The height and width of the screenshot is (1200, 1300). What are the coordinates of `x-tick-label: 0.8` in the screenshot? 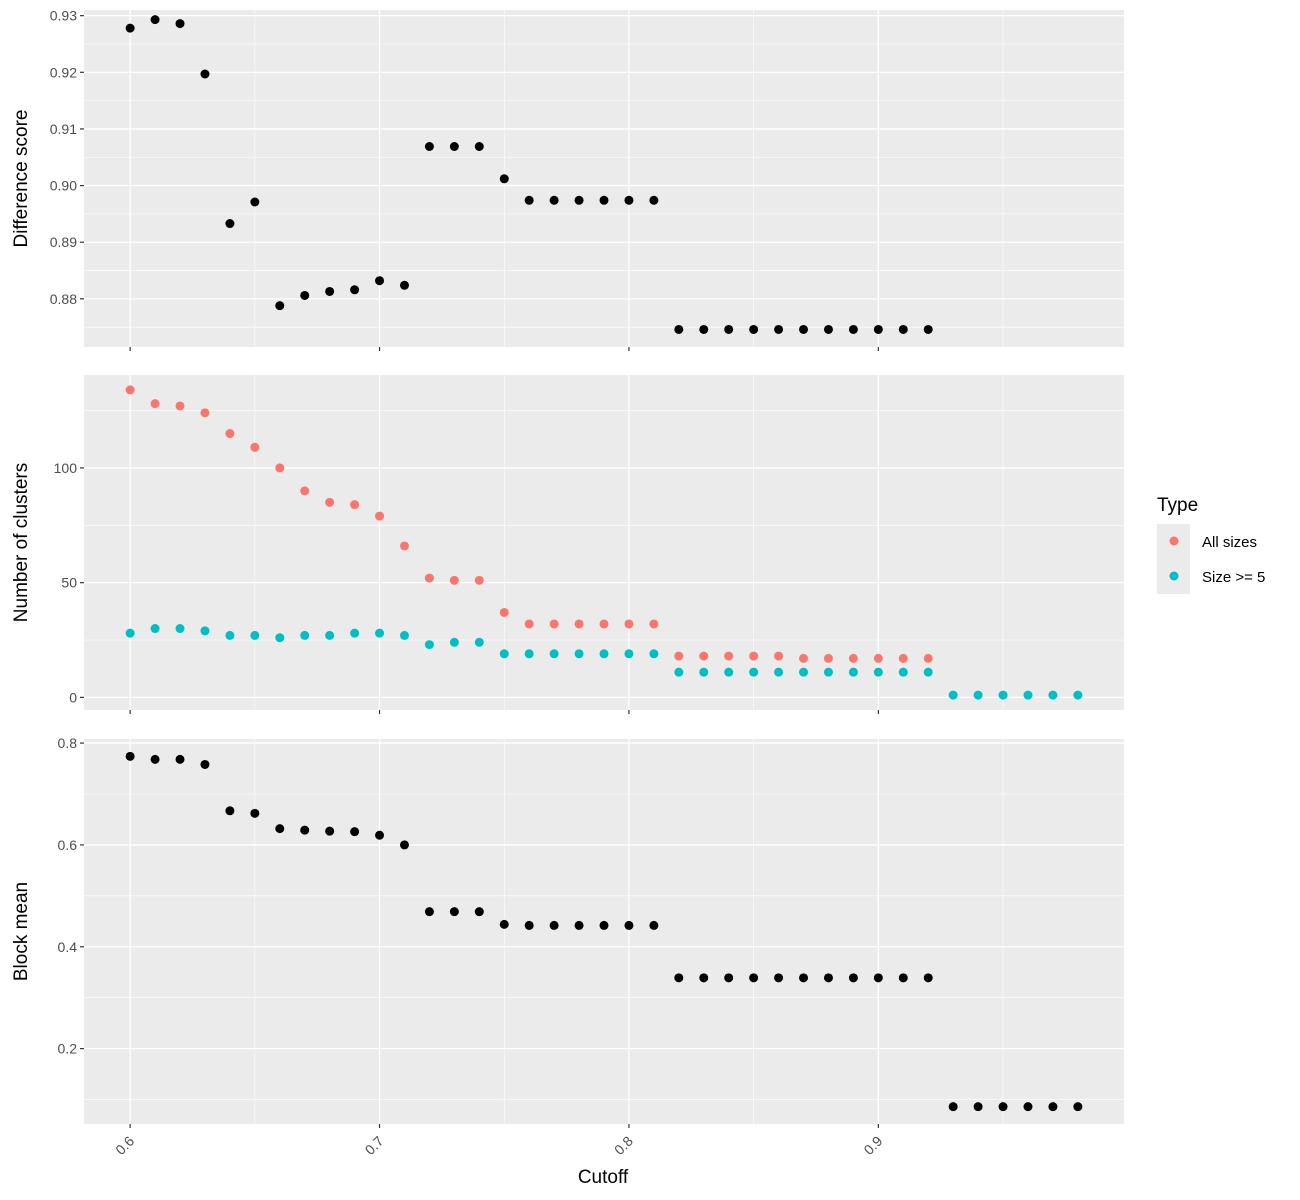 It's located at (623, 1145).